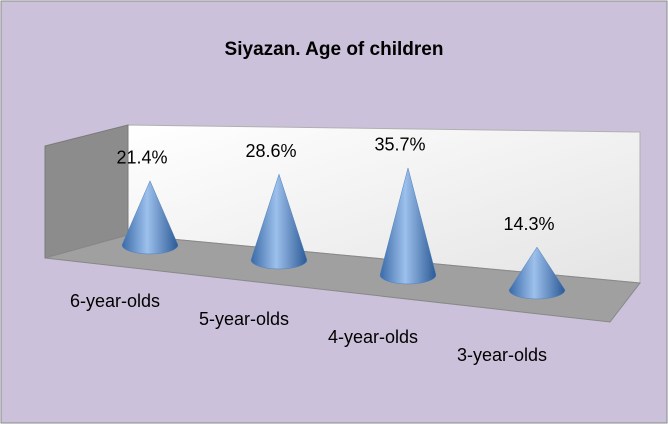  What do you see at coordinates (334, 49) in the screenshot?
I see `chart-title: Siyazan. Age of children` at bounding box center [334, 49].